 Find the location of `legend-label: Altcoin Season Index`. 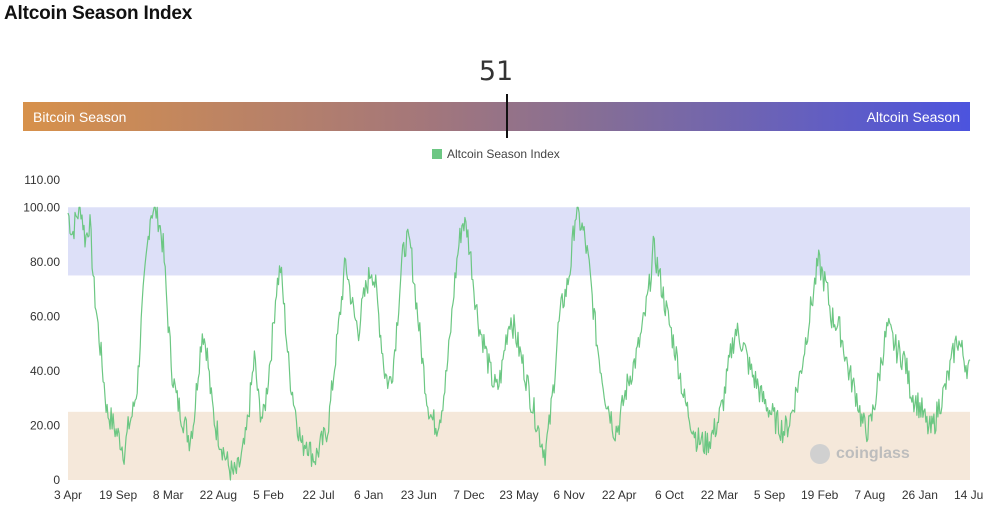

legend-label: Altcoin Season Index is located at coordinates (503, 154).